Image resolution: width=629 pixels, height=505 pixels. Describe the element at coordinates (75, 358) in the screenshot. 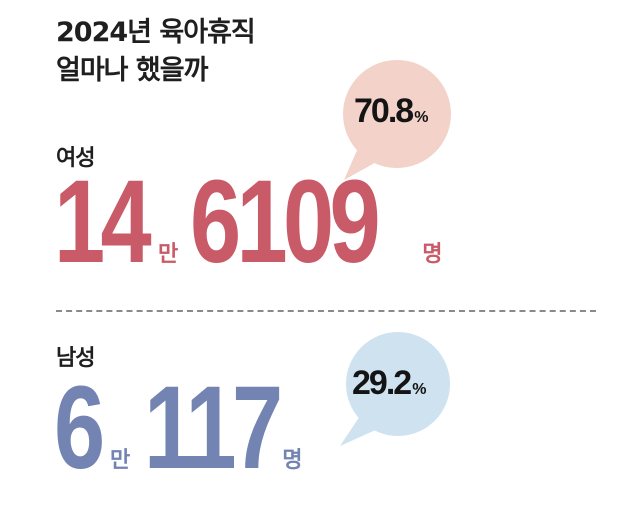

I see `male-label: 남성` at that location.